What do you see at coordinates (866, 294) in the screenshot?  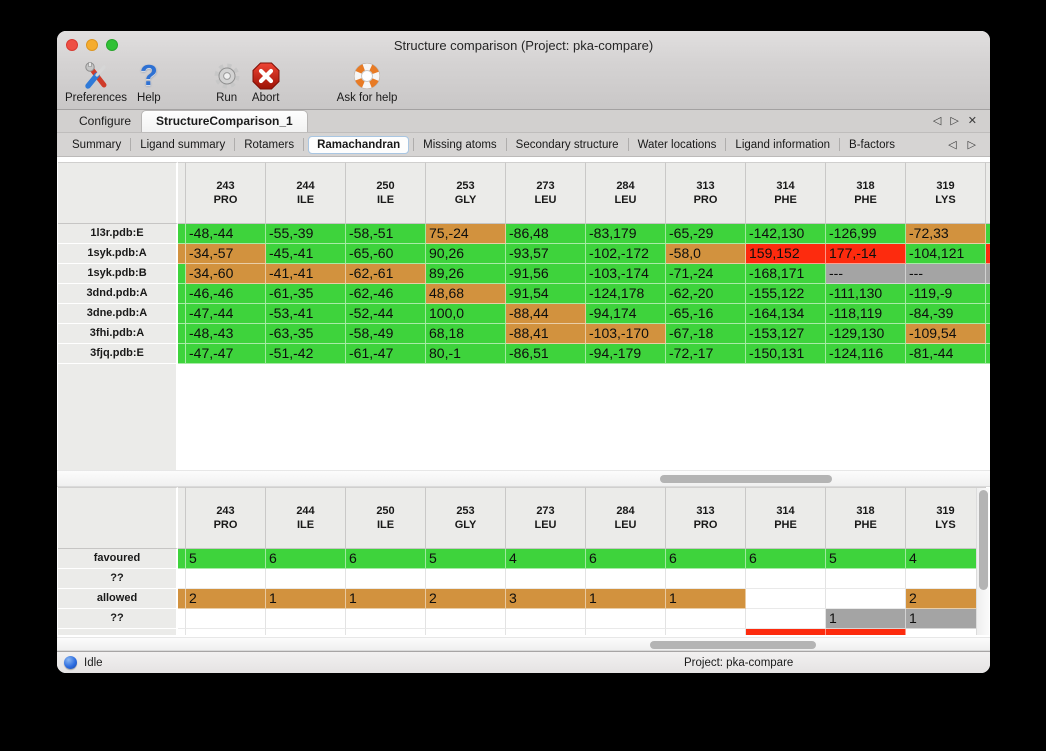 I see `cell-318: -111,130` at bounding box center [866, 294].